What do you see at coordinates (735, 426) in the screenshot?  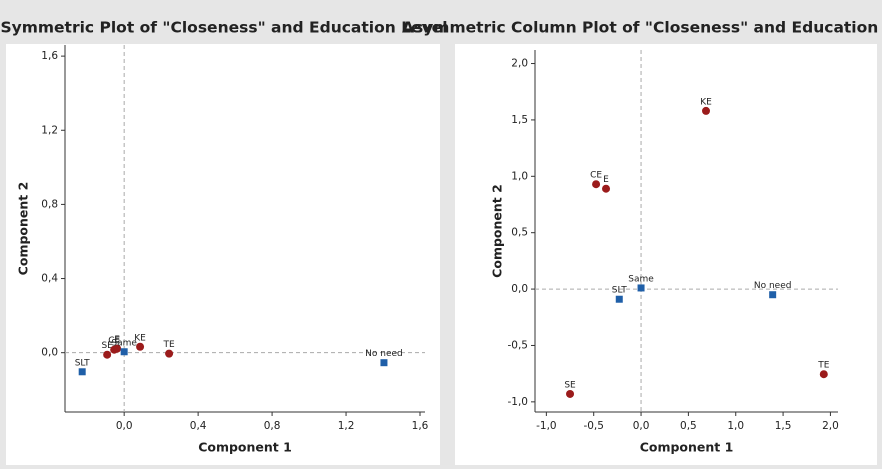 I see `x-tick-label: 1,0` at bounding box center [735, 426].